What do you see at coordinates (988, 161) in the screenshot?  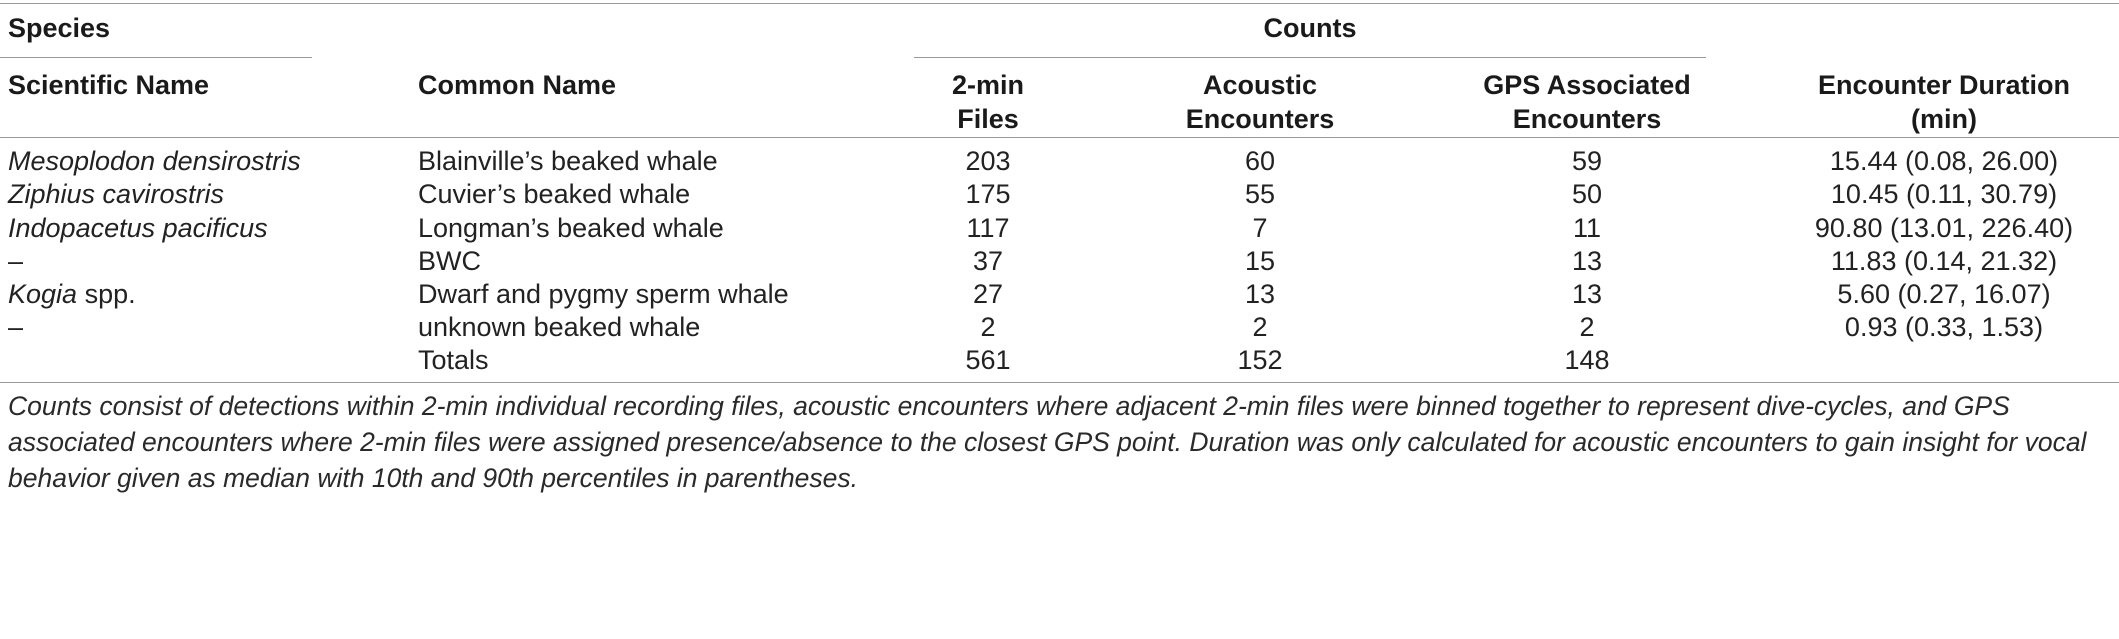 I see `row-files: 203` at bounding box center [988, 161].